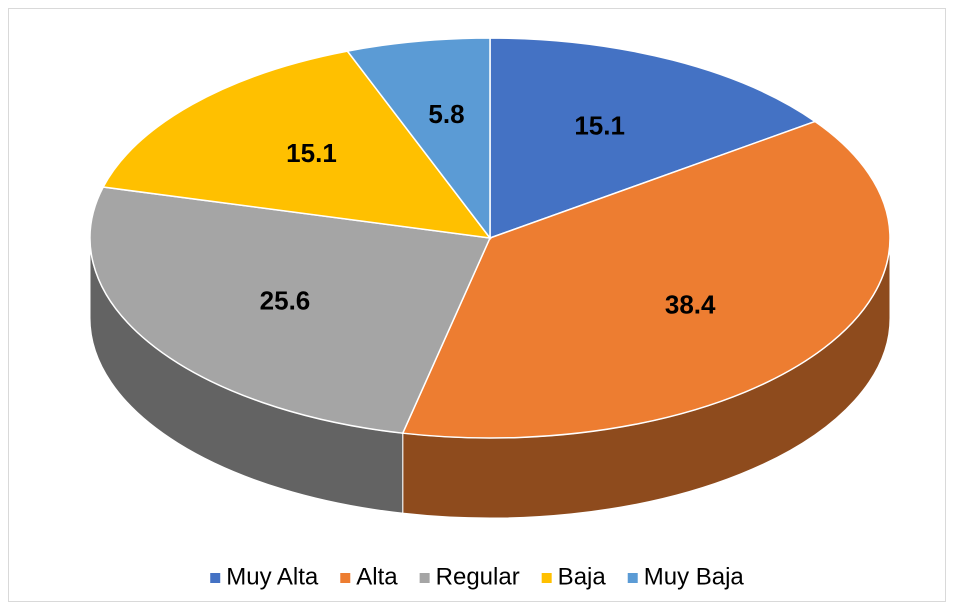 This screenshot has width=954, height=610. I want to click on legend-label: Muy Alta, so click(272, 576).